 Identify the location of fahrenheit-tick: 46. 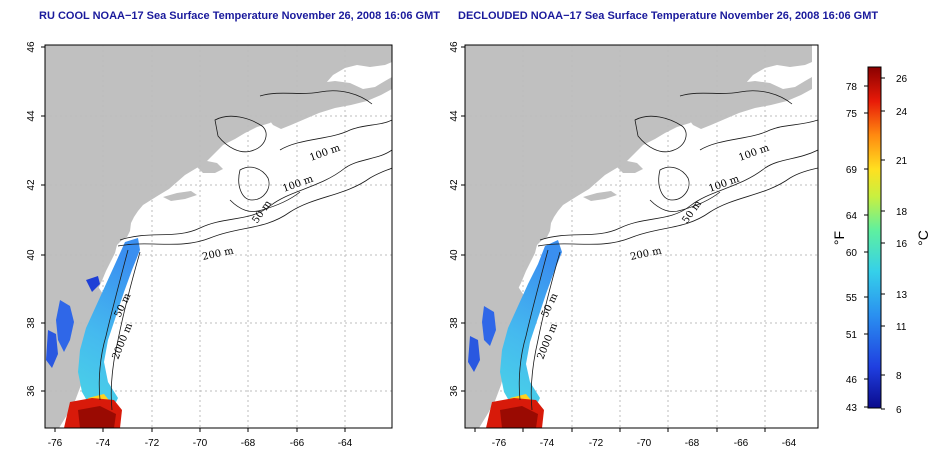
(852, 380).